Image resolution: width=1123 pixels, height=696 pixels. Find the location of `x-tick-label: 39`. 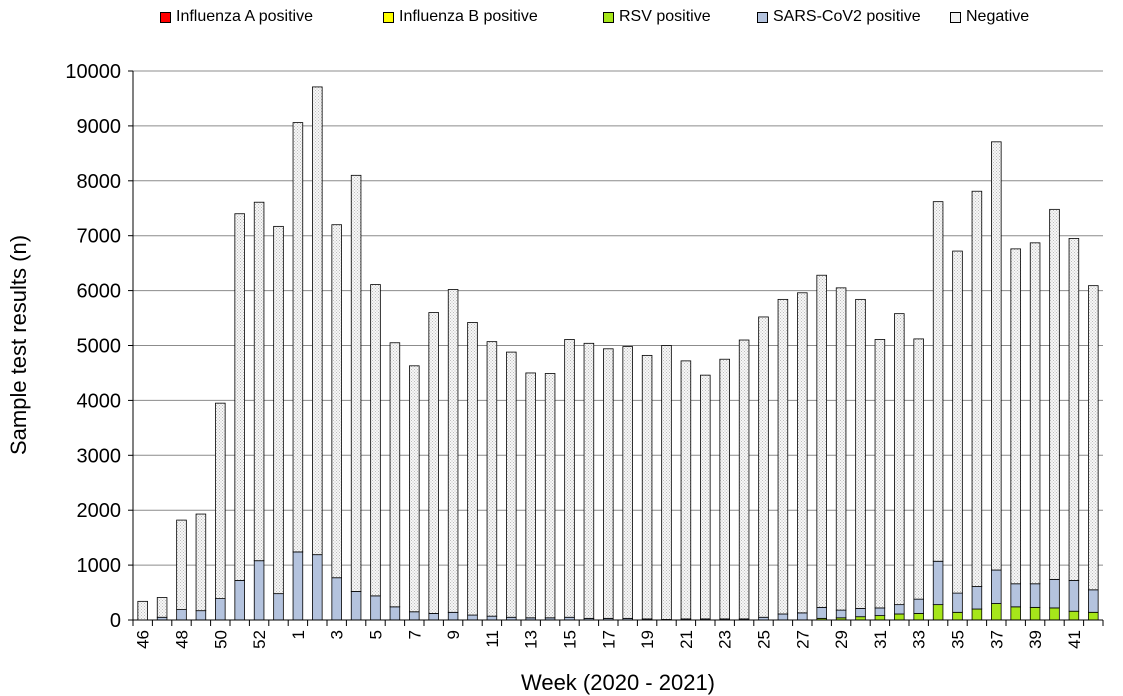

x-tick-label: 39 is located at coordinates (1035, 639).